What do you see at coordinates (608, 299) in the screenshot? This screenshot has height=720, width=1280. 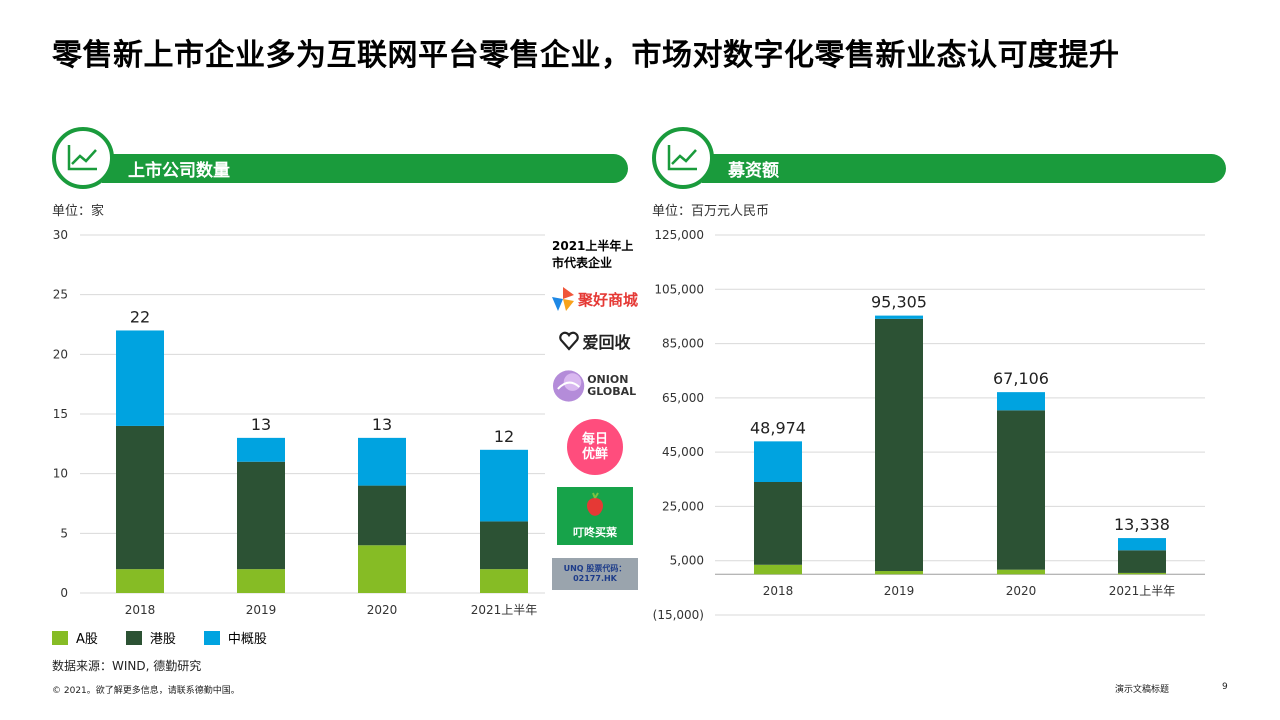 I see `juhao-logo-text: 聚好商城` at bounding box center [608, 299].